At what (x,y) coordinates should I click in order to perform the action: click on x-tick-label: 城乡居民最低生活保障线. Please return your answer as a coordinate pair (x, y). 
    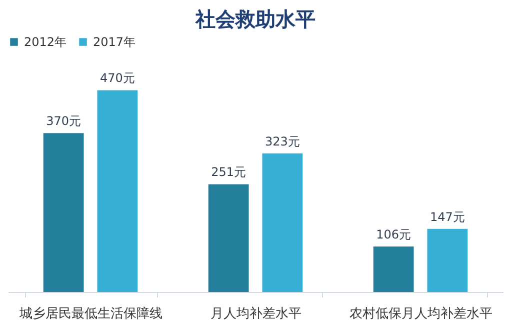
    Looking at the image, I should click on (90, 314).